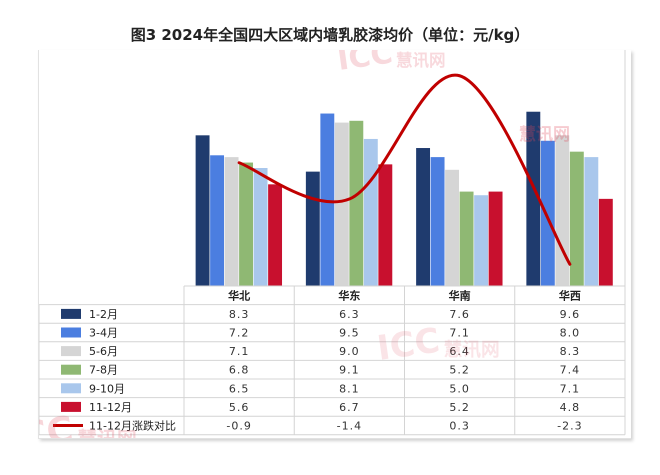 Image resolution: width=660 pixels, height=475 pixels. Describe the element at coordinates (107, 388) in the screenshot. I see `legend-label: 9-10月` at that location.